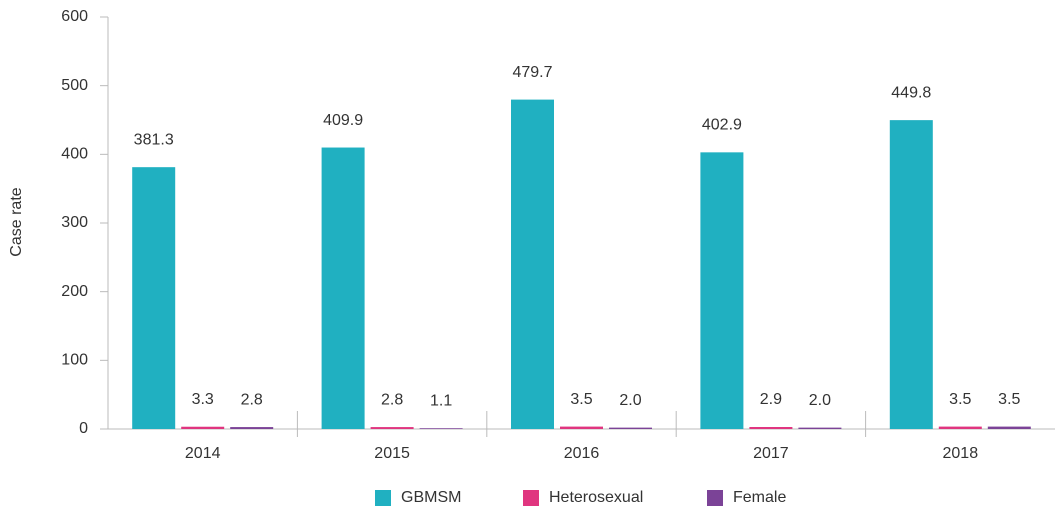 This screenshot has height=514, width=1055. What do you see at coordinates (532, 72) in the screenshot?
I see `data-label: 479.7` at bounding box center [532, 72].